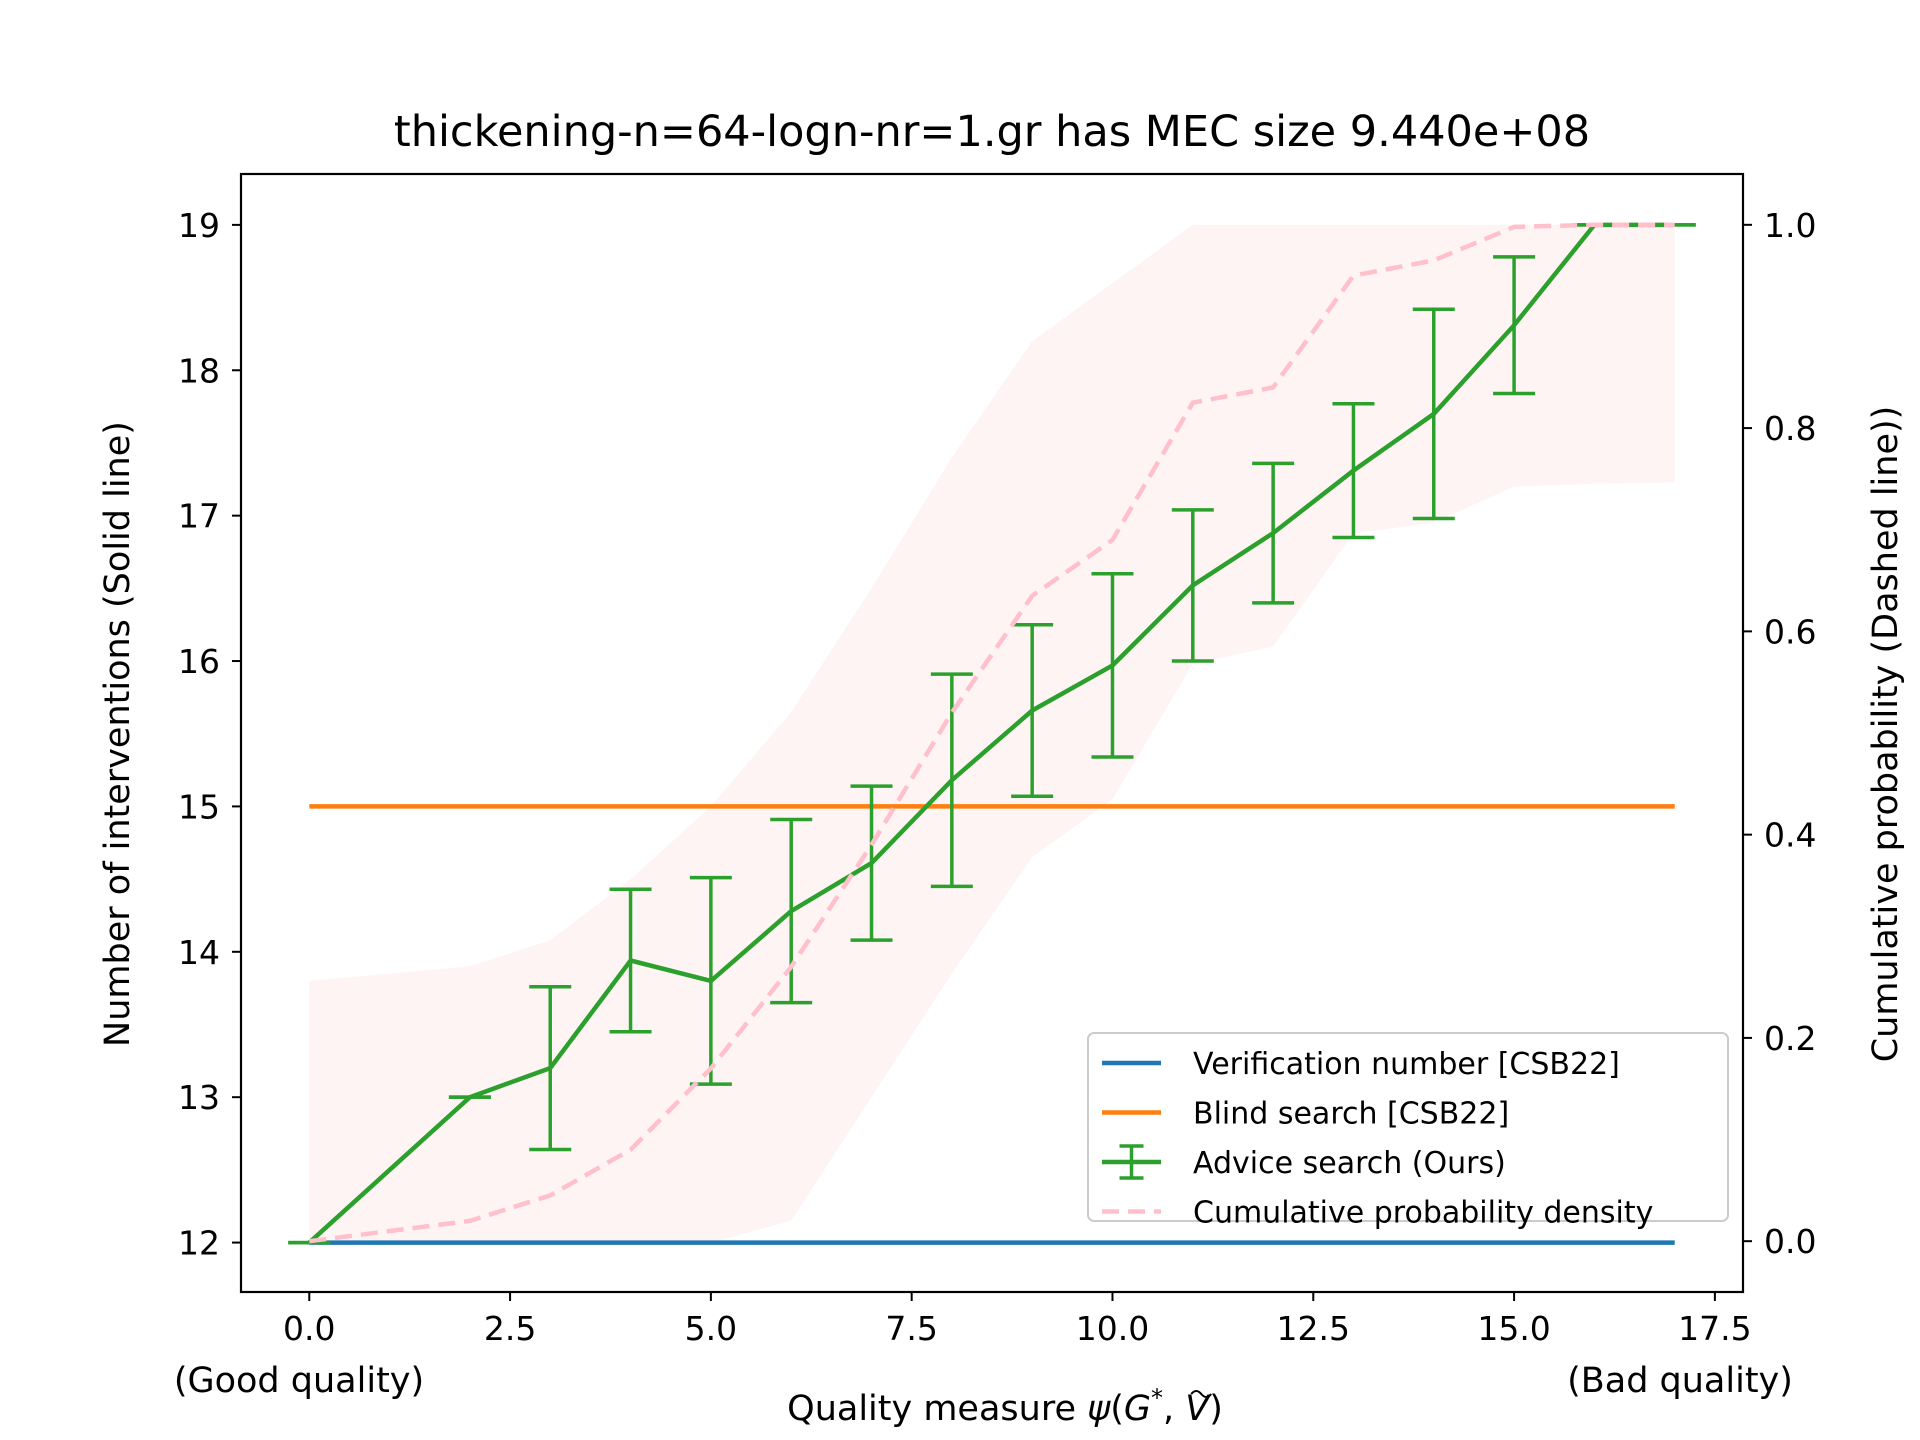 The height and width of the screenshot is (1440, 1920). I want to click on legend-box, so click(1408, 1127).